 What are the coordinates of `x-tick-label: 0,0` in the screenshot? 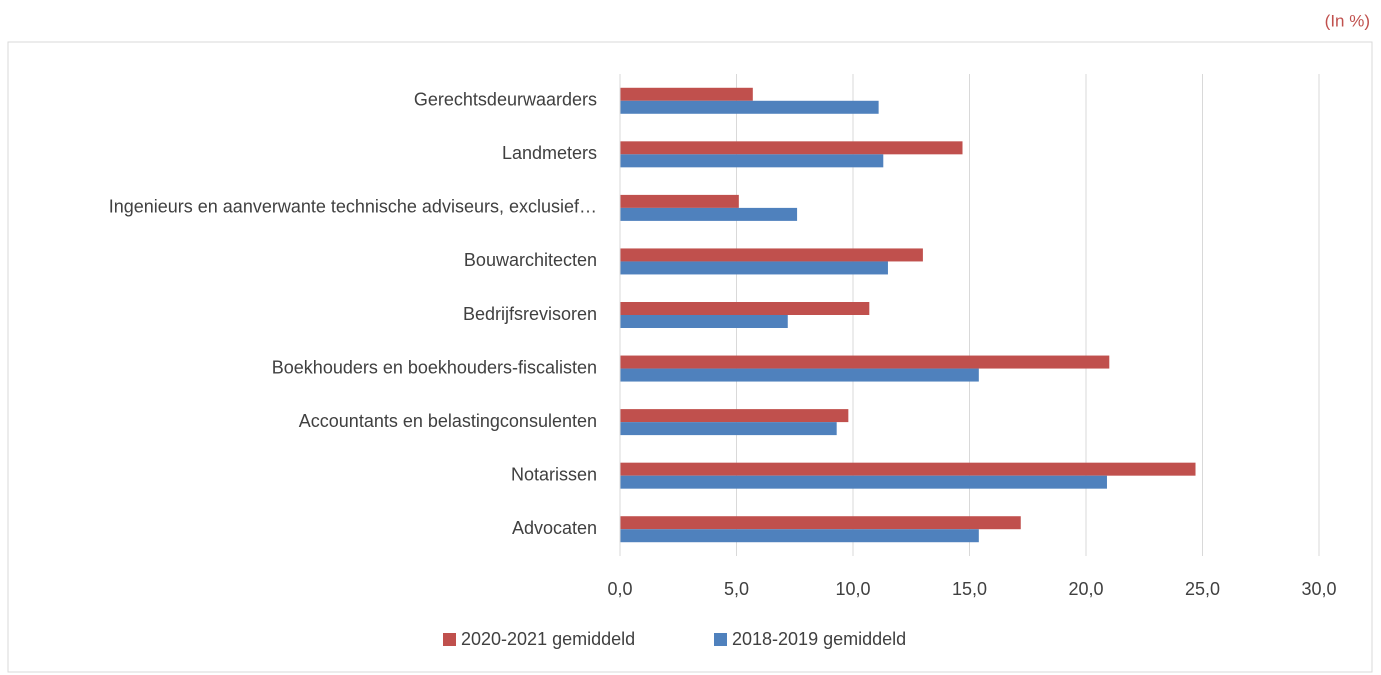 It's located at (619, 589).